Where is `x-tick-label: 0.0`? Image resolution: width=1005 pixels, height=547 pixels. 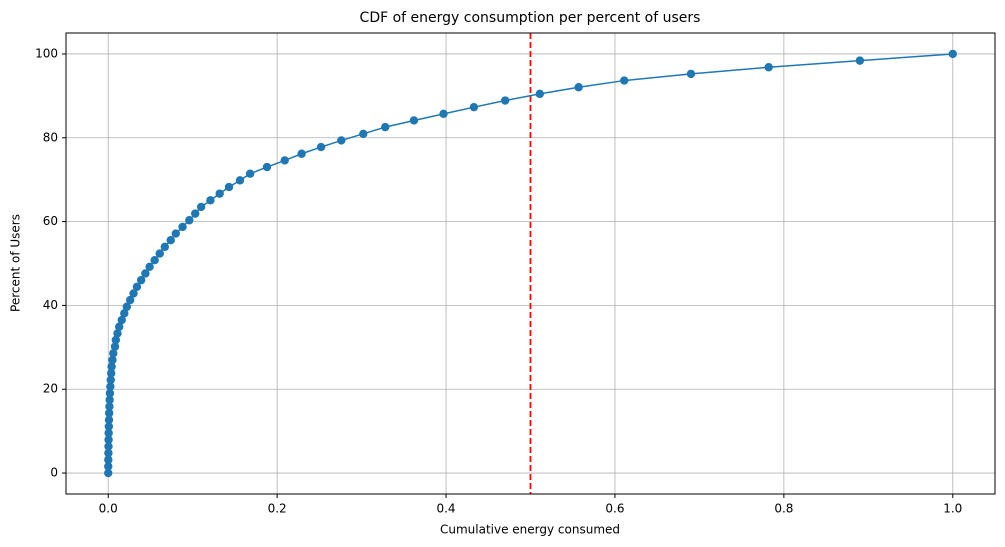 x-tick-label: 0.0 is located at coordinates (108, 509).